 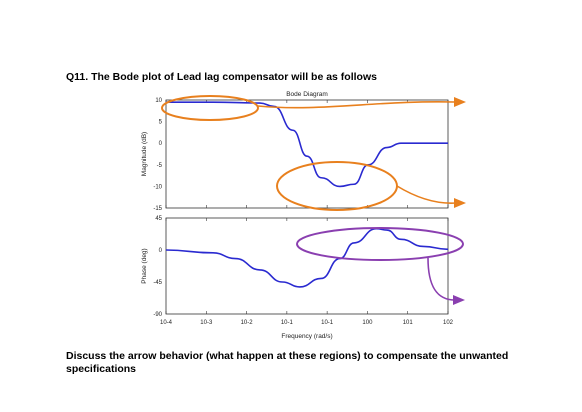 I want to click on magnitude-tick-label: 0, so click(x=161, y=144).